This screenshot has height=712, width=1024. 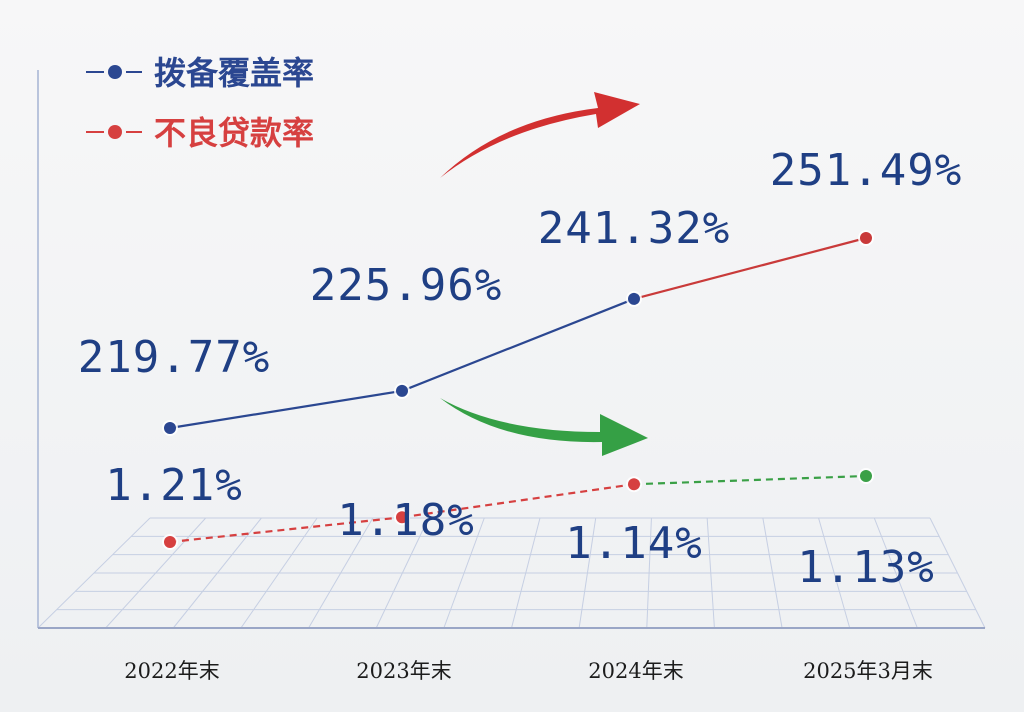 What do you see at coordinates (406, 285) in the screenshot?
I see `series-1-data-label: 225.96%` at bounding box center [406, 285].